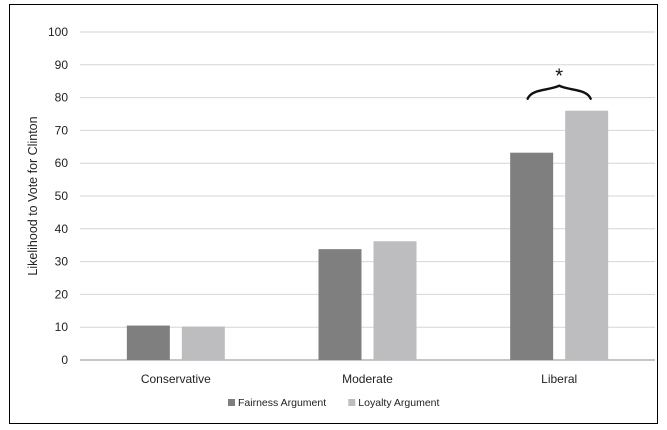 This screenshot has height=430, width=667. What do you see at coordinates (33, 195) in the screenshot?
I see `y-axis-label: Likelihood to Vote for Clinton` at bounding box center [33, 195].